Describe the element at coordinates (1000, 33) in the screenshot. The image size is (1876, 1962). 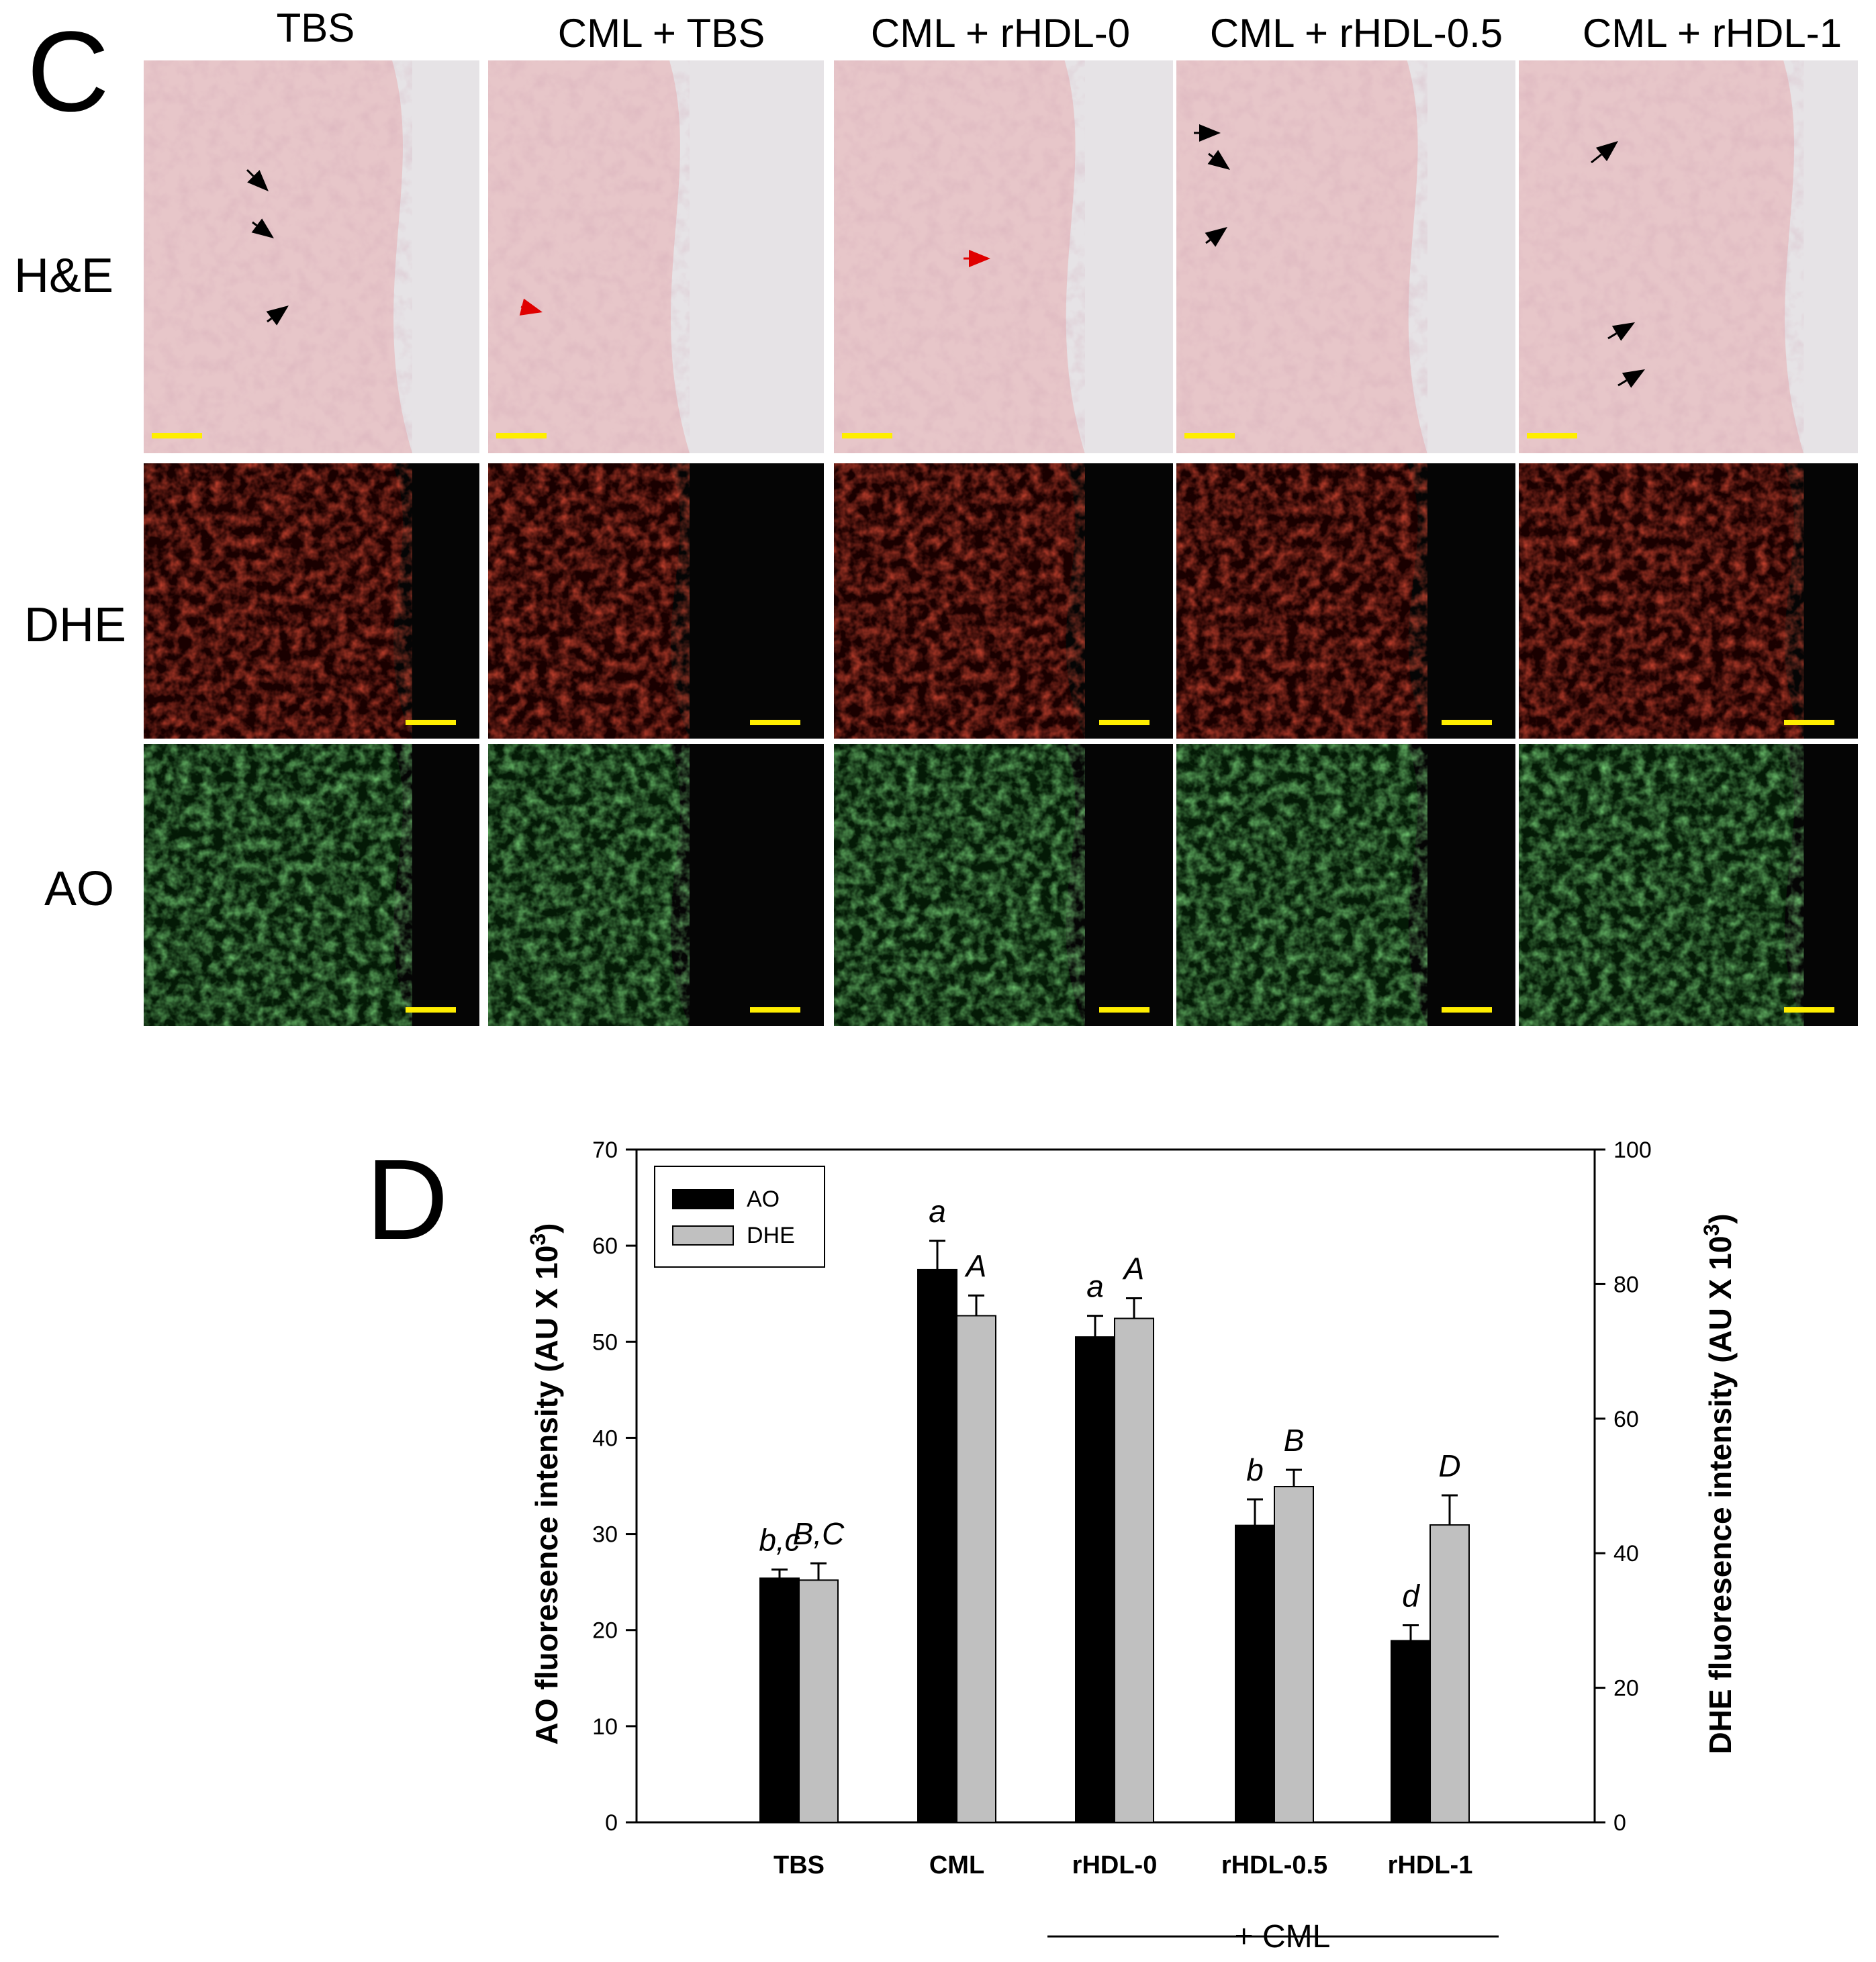
I see `column-header-cml-rhdl-0: CML + rHDL-0` at that location.